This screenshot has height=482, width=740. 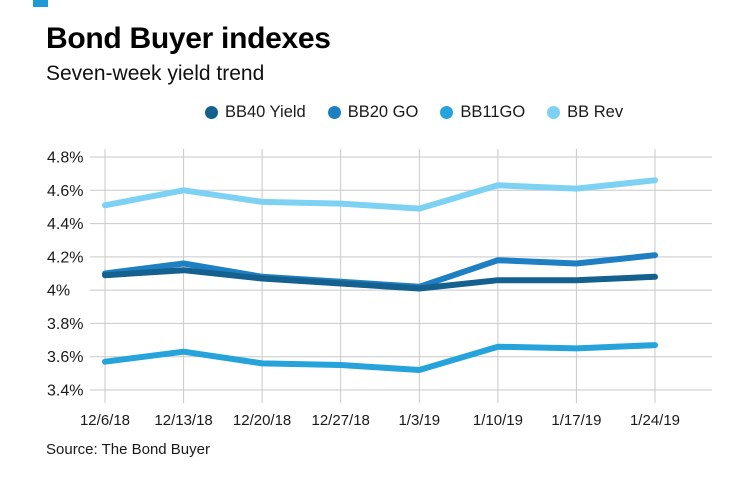 I want to click on y-tick-label: 4.8%, so click(x=65, y=158).